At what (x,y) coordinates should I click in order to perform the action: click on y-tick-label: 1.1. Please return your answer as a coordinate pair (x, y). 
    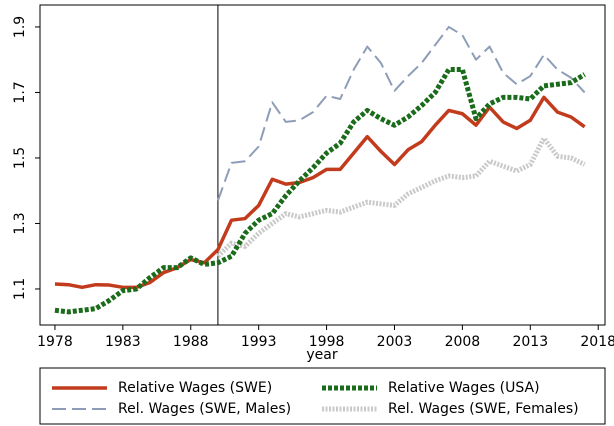
    Looking at the image, I should click on (20, 289).